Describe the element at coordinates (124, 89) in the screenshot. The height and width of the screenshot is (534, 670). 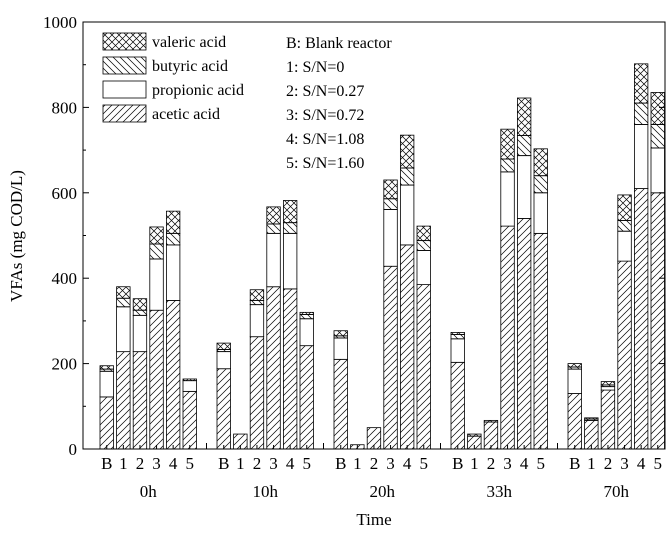
I see `legend-swatch-propionic` at that location.